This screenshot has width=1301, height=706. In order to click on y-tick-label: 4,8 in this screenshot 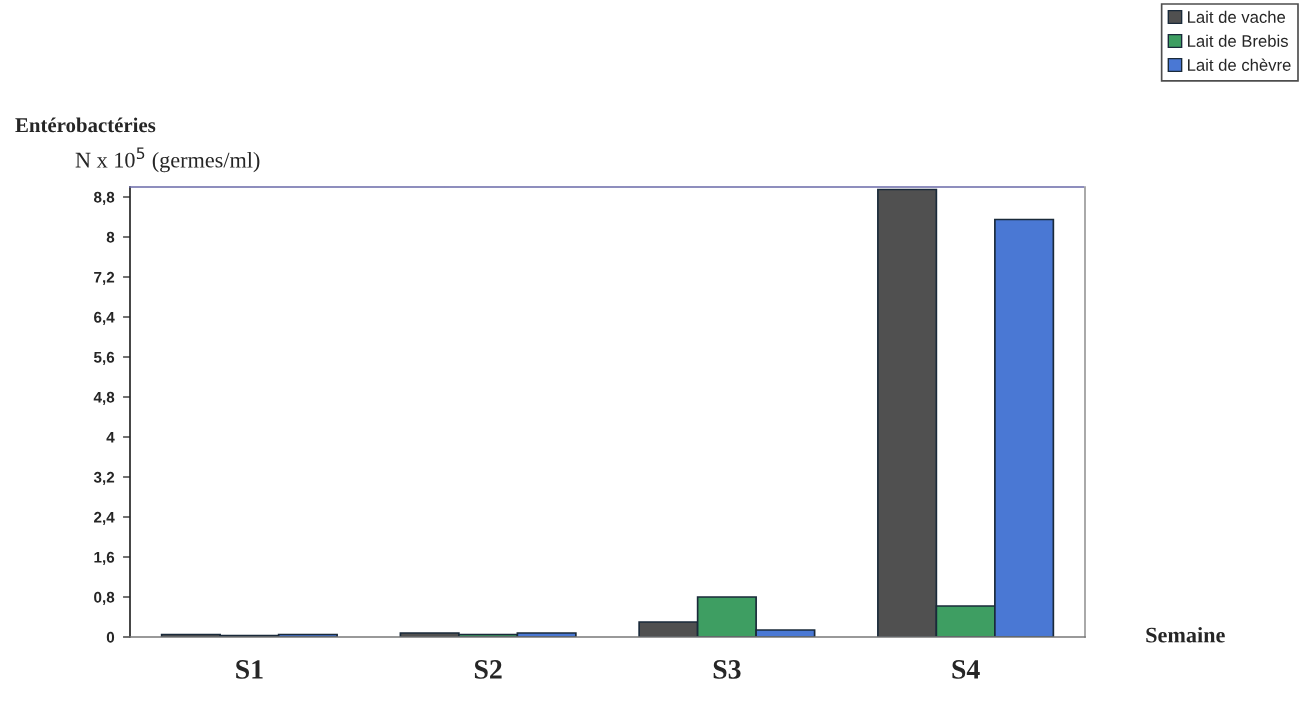, I will do `click(104, 398)`.